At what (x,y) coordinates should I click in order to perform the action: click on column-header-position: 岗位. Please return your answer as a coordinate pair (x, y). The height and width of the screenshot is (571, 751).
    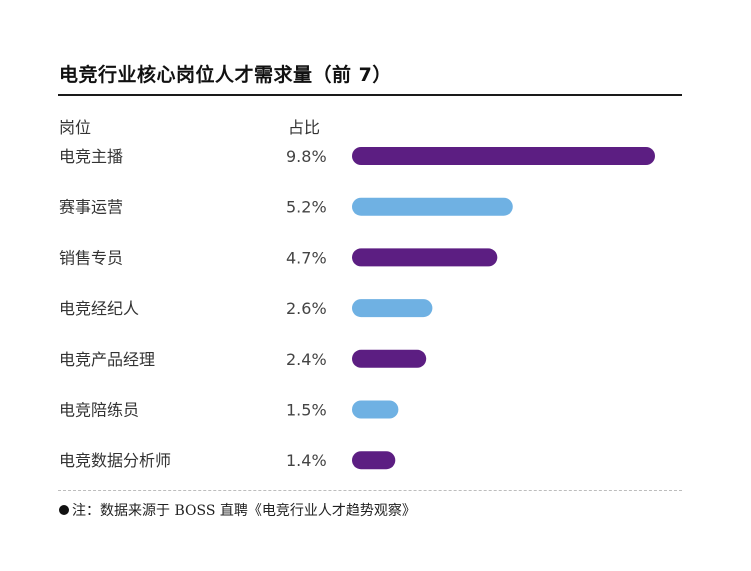
    Looking at the image, I should click on (75, 127).